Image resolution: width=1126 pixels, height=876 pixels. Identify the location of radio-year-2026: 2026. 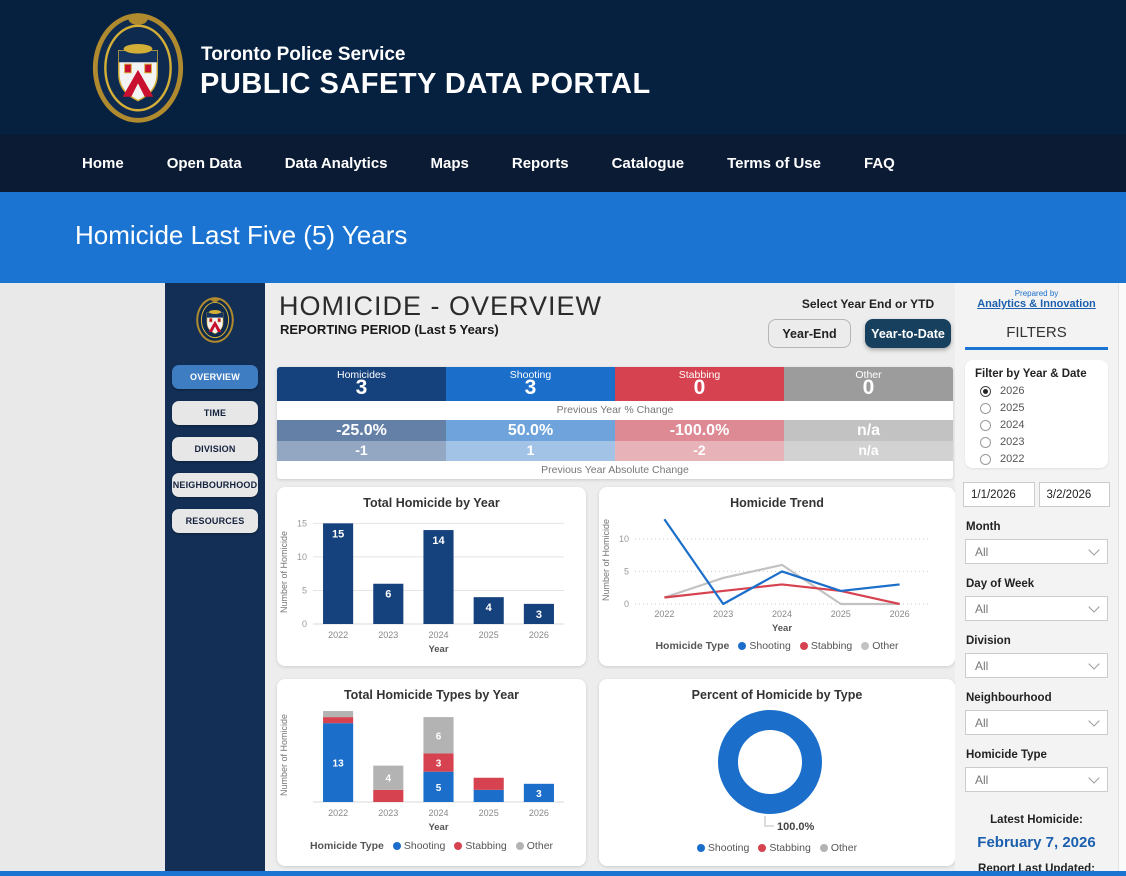
(1044, 391).